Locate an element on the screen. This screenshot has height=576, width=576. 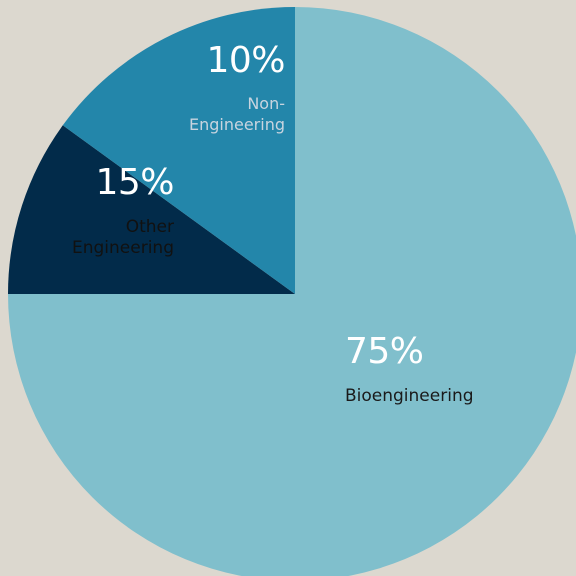
category-label-non-line2: Engineering is located at coordinates (237, 124).